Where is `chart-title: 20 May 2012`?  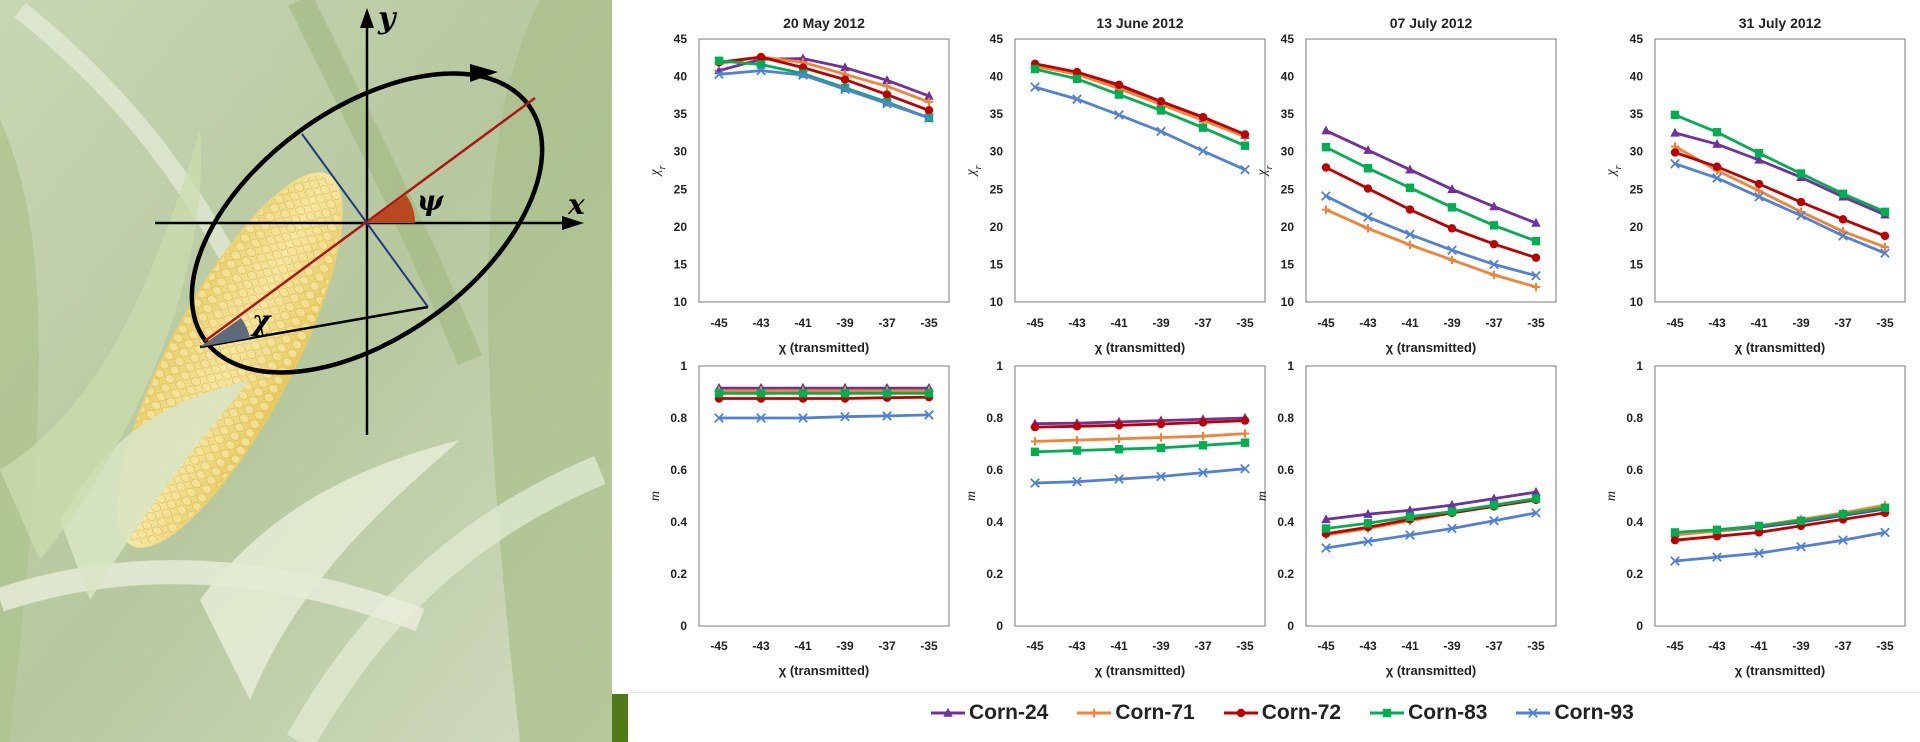
chart-title: 20 May 2012 is located at coordinates (824, 23).